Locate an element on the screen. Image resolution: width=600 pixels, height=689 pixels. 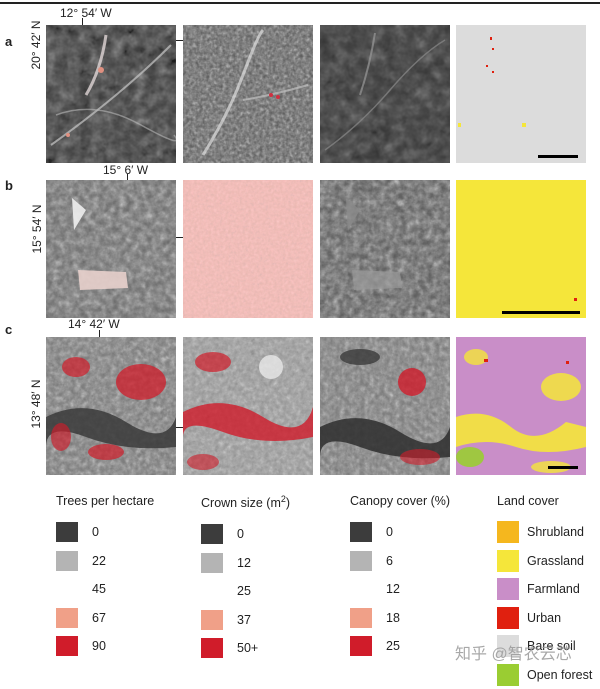
map-c-trees-per-hectare is located at coordinates (111, 406).